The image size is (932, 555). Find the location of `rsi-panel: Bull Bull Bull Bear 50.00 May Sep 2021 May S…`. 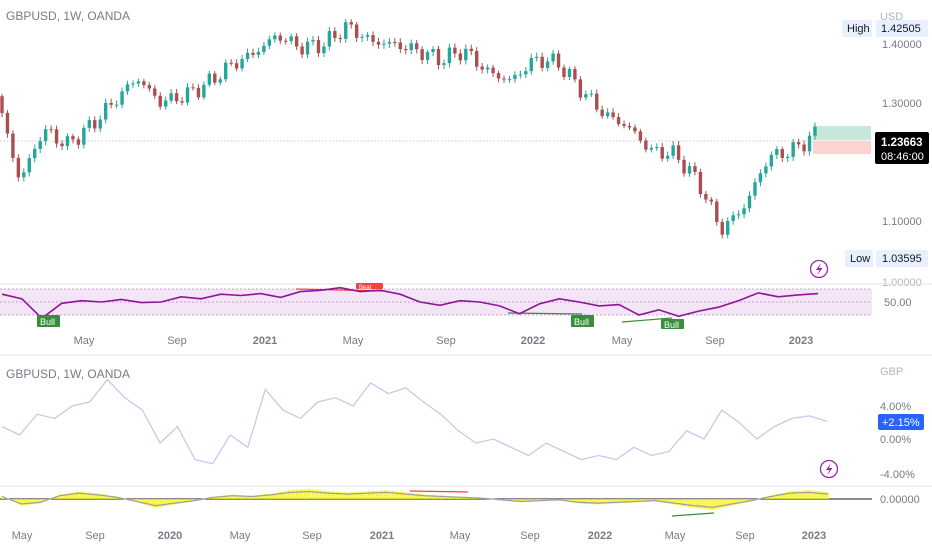

rsi-panel: Bull Bull Bull Bear 50.00 May Sep 2021 May S… is located at coordinates (466, 315).